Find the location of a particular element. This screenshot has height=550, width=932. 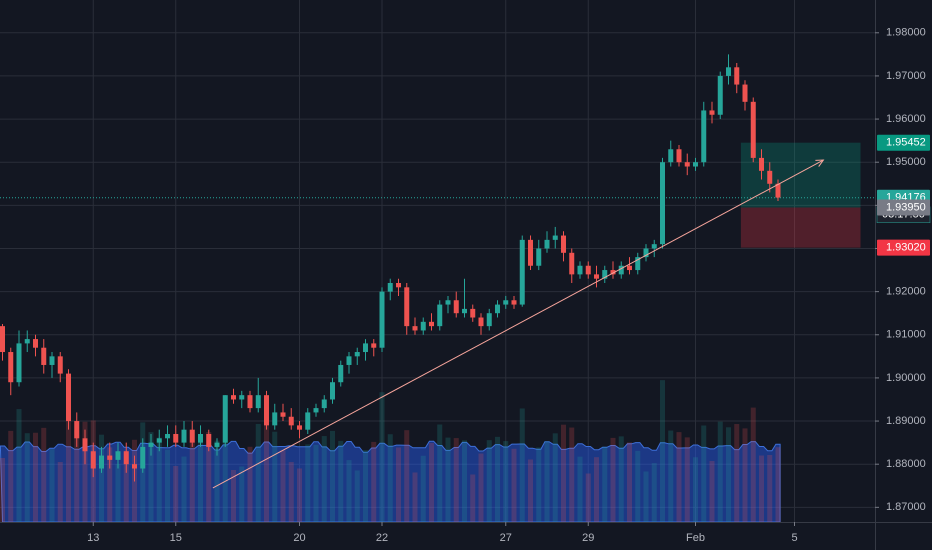

position-loss-zone is located at coordinates (800, 227).